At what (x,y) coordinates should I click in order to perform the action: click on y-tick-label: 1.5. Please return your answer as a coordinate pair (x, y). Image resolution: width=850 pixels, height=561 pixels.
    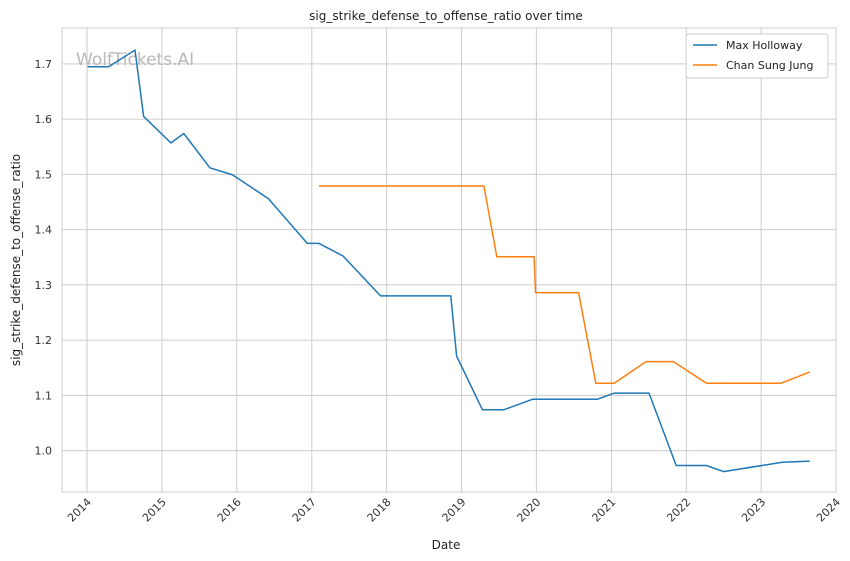
    Looking at the image, I should click on (44, 174).